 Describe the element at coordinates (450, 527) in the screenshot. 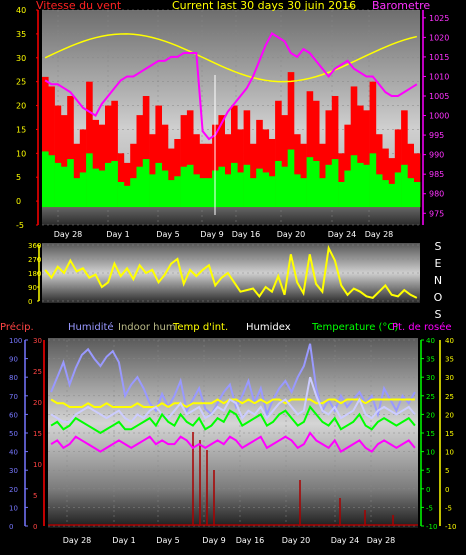

I see `right-tick-label-yellow: -10` at that location.